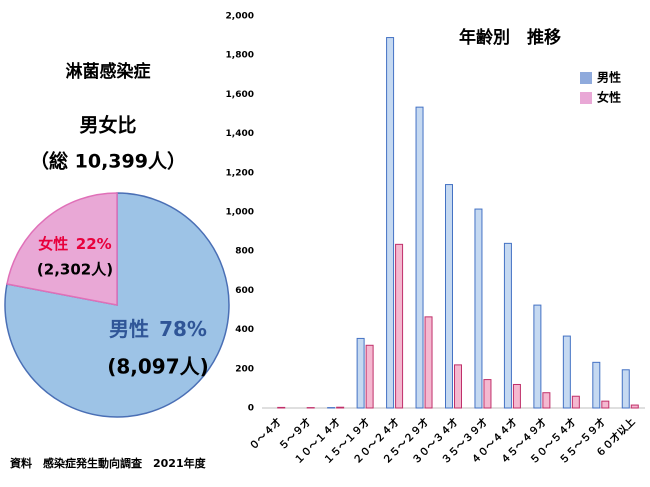 Image resolution: width=650 pixels, height=487 pixels. What do you see at coordinates (108, 71) in the screenshot?
I see `pie-title: 淋菌感染症` at bounding box center [108, 71].